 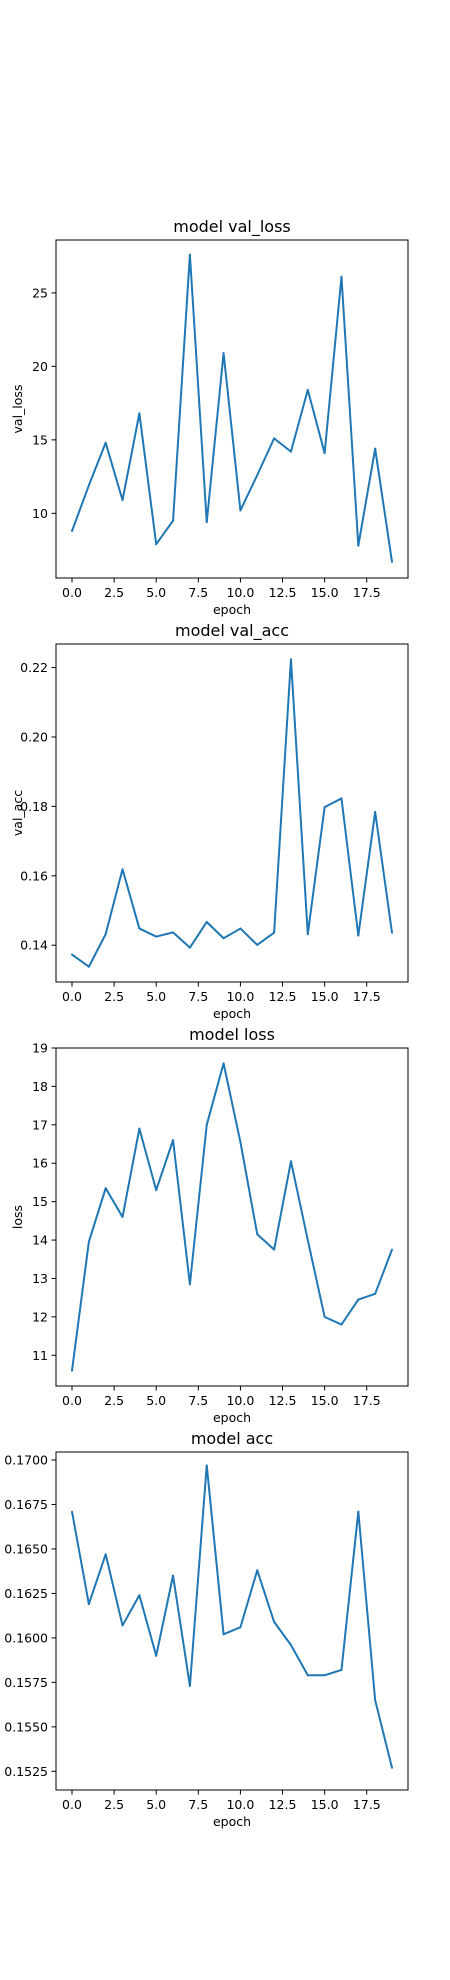 I want to click on y-tick-label: 0.22, so click(x=34, y=667).